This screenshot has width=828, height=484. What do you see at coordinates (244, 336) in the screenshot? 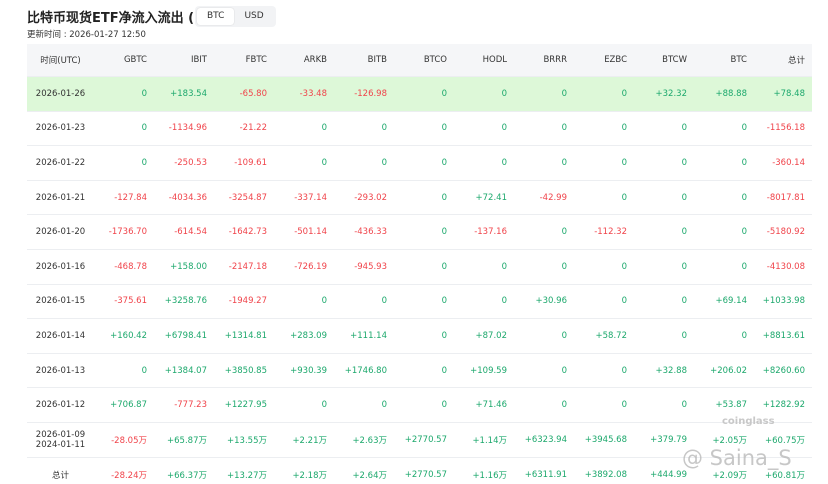
I see `flow-cell: +1314.81` at bounding box center [244, 336].